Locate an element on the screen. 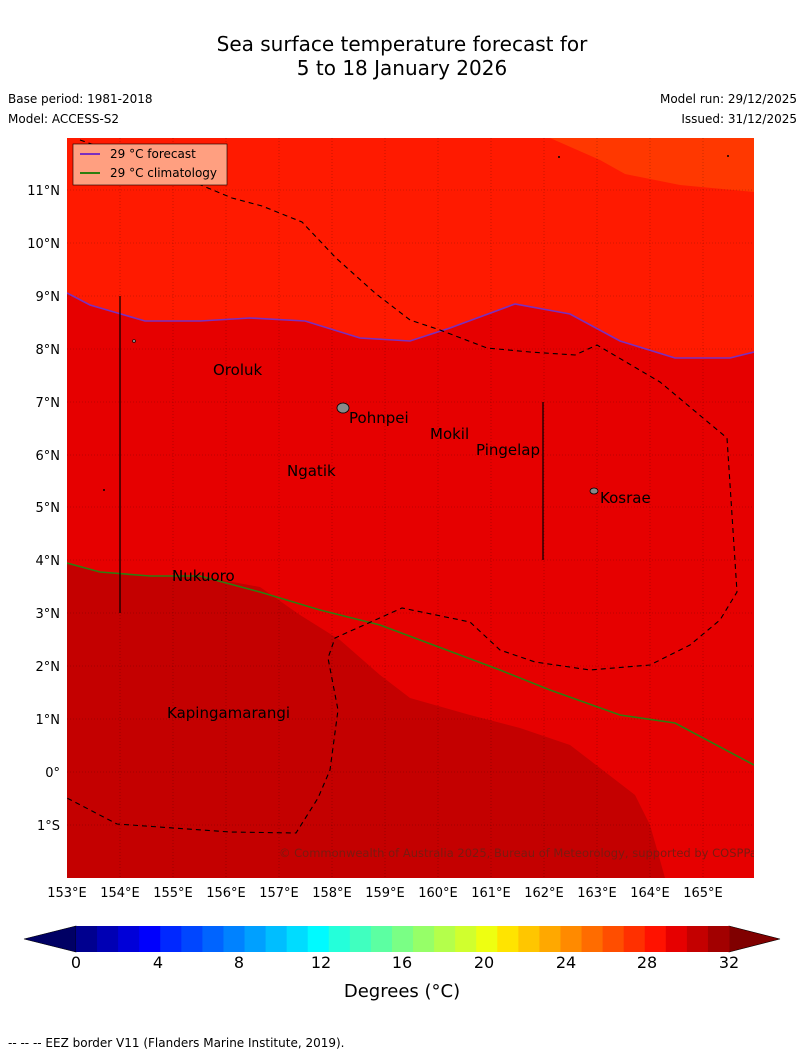 Image resolution: width=804 pixels, height=1058 pixels. place-mokil: Mokil is located at coordinates (449, 434).